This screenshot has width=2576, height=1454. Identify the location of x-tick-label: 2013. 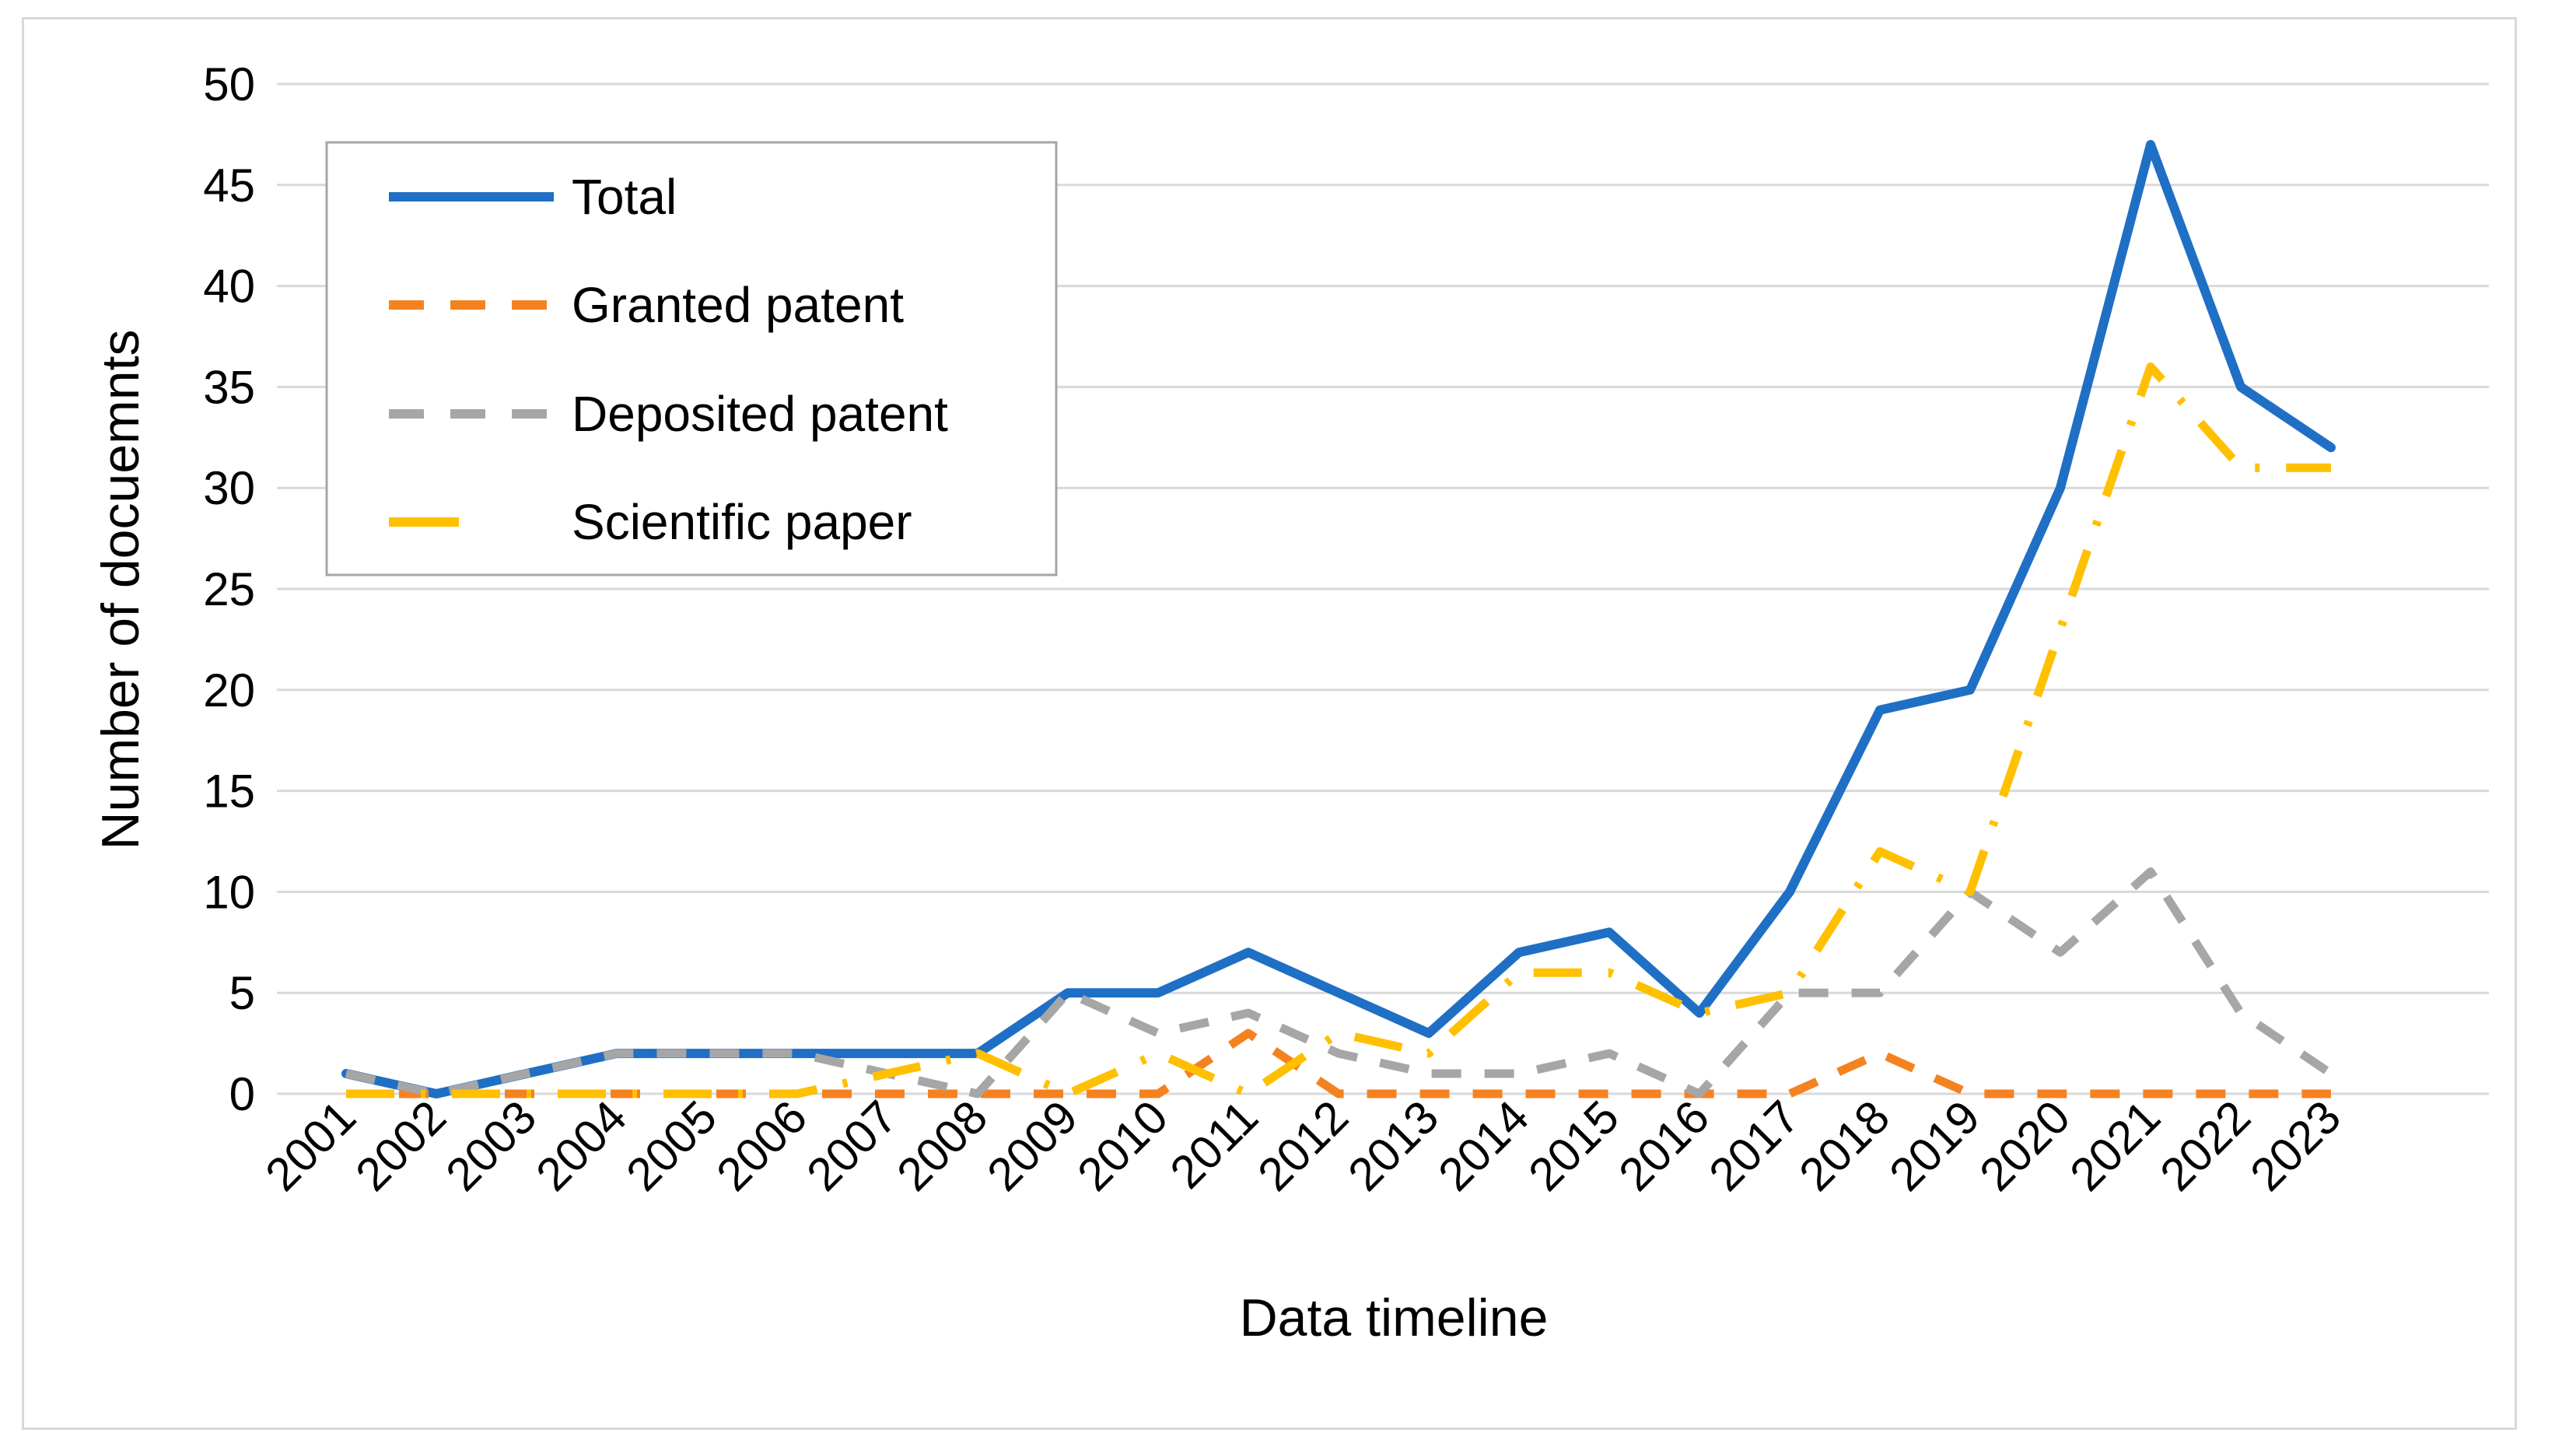
(1393, 1146).